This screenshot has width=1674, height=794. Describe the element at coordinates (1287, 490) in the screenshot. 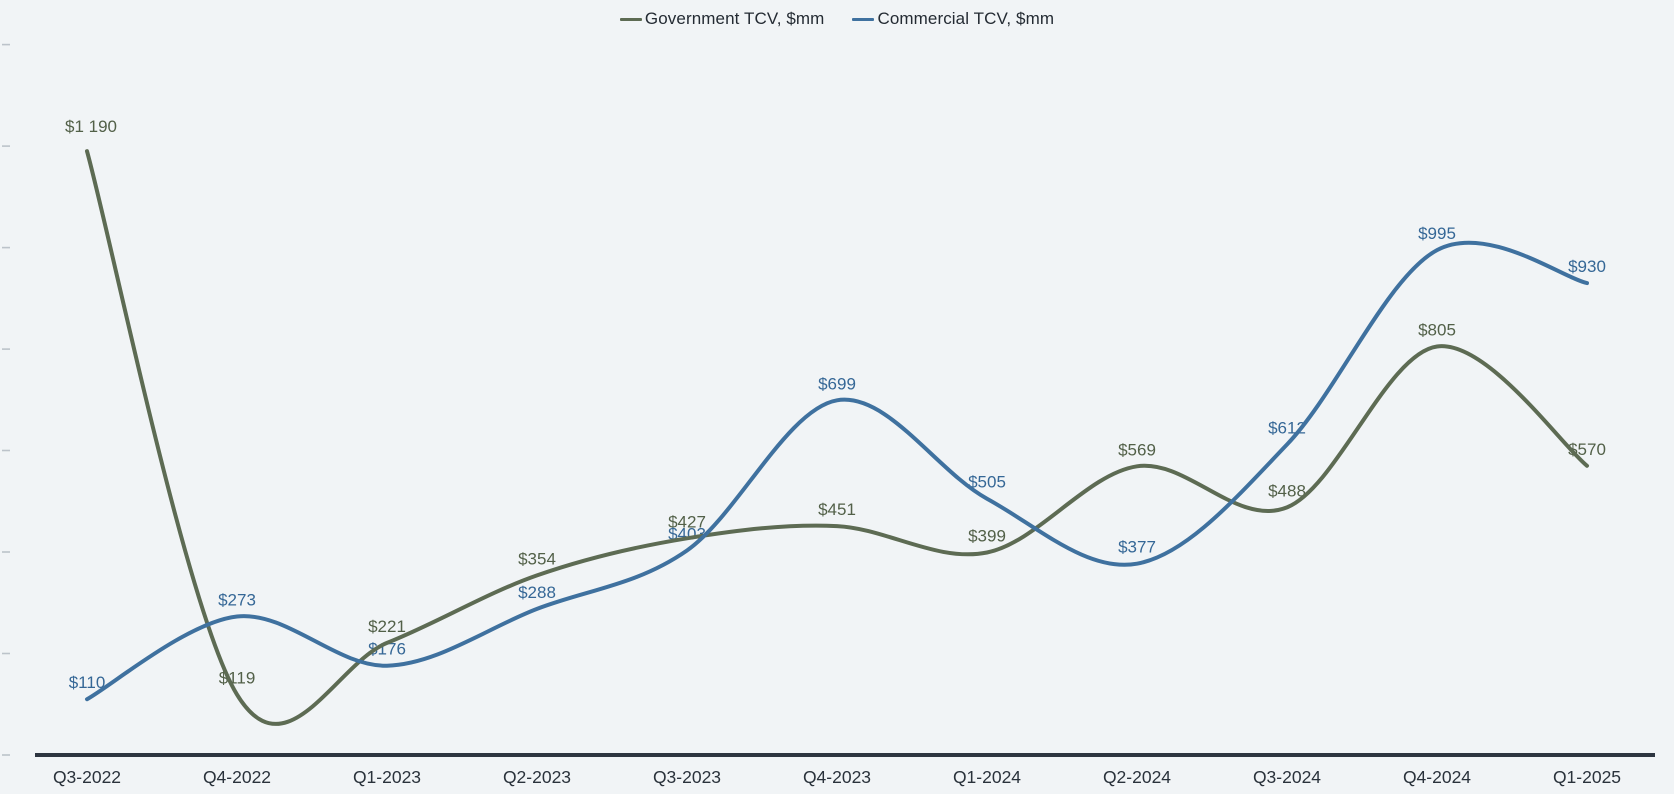

I see `data-label: $488` at that location.